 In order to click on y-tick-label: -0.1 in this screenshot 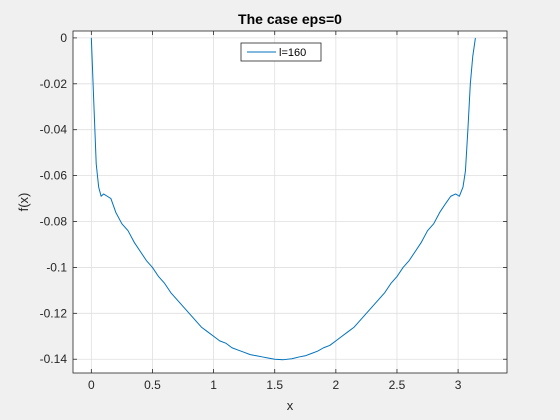, I will do `click(56, 267)`.